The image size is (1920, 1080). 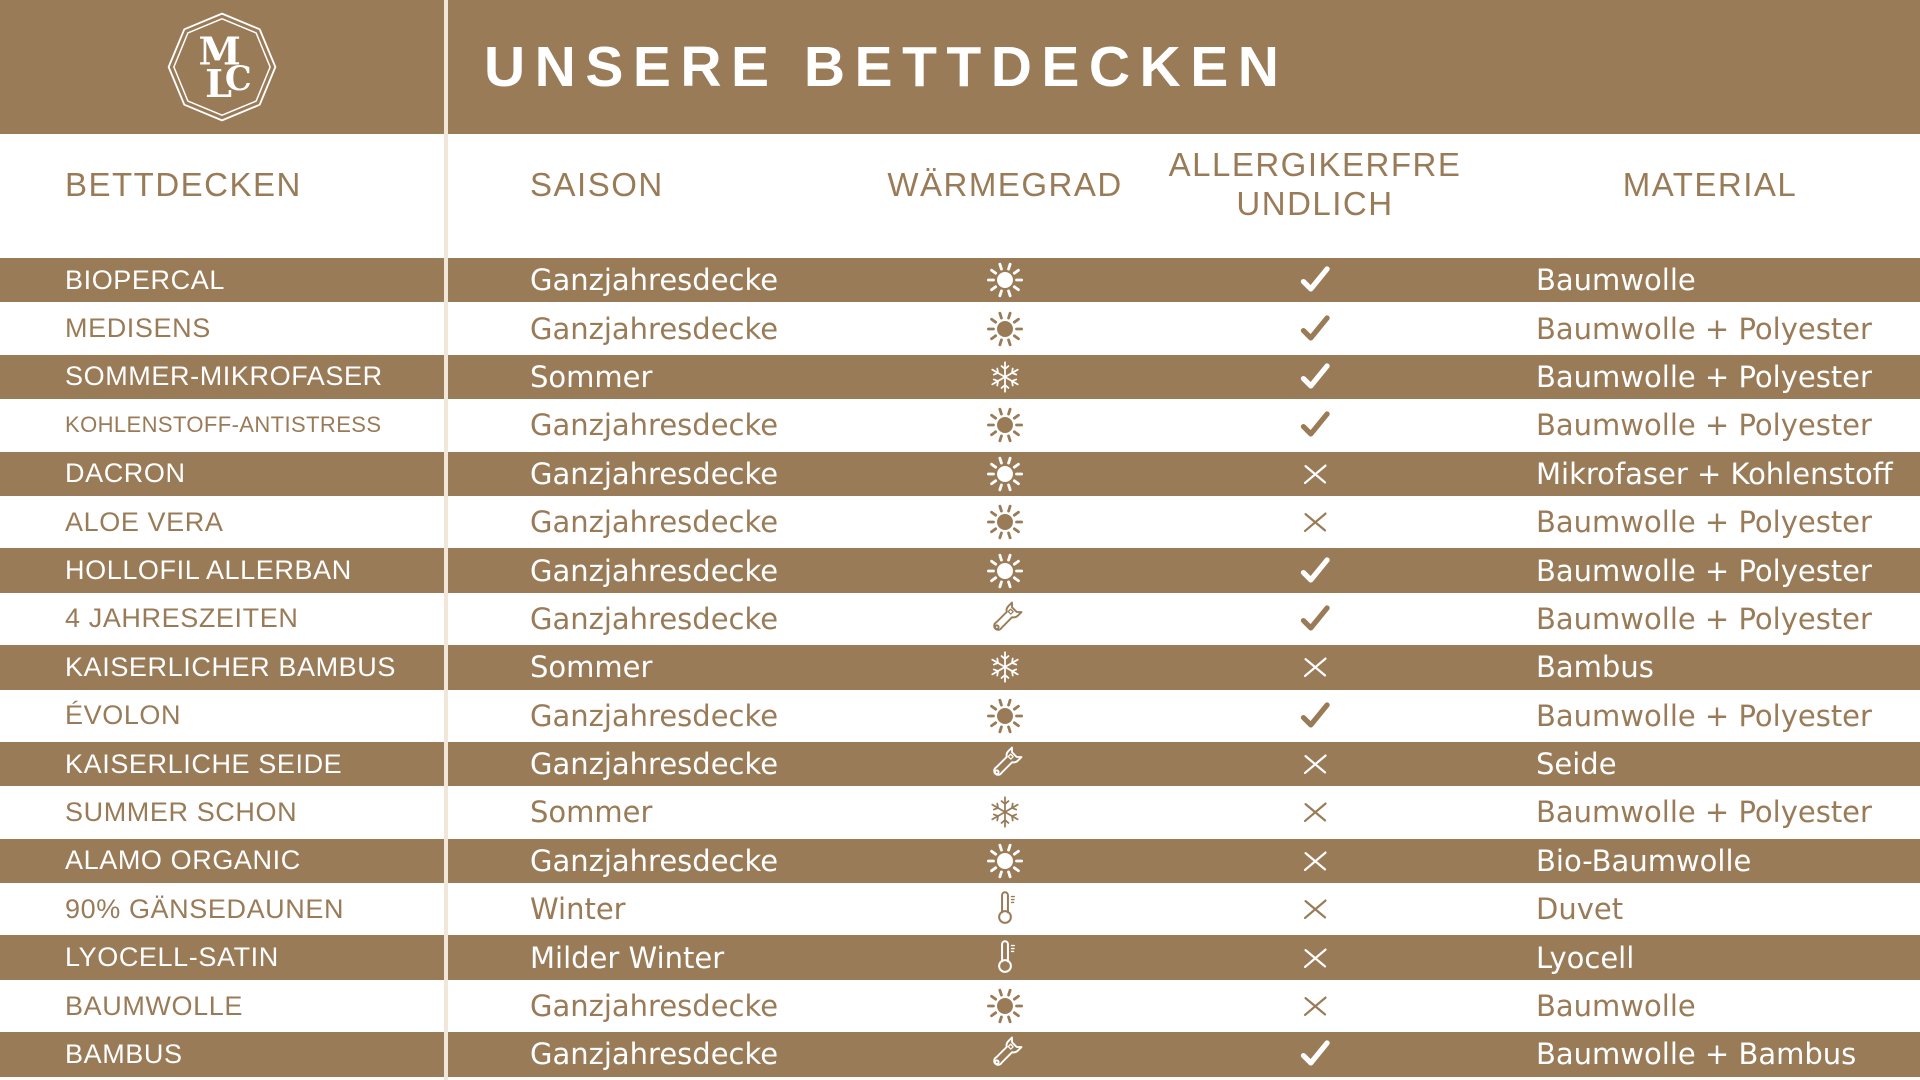 What do you see at coordinates (205, 908) in the screenshot?
I see `row-name: 90% GÄNSEDAUNEN` at bounding box center [205, 908].